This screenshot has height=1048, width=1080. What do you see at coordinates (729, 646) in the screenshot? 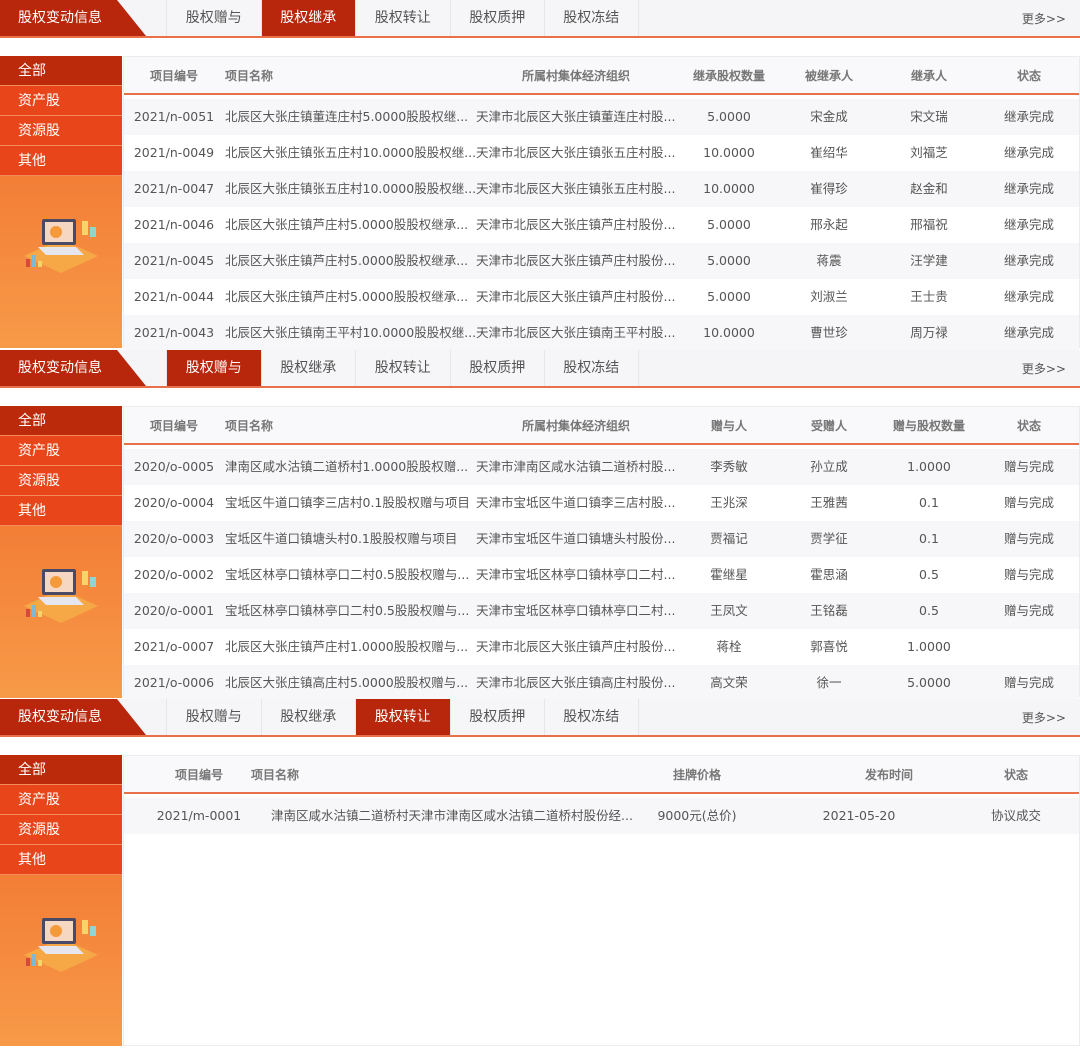
I see `table-cell: 蒋栓` at bounding box center [729, 646].